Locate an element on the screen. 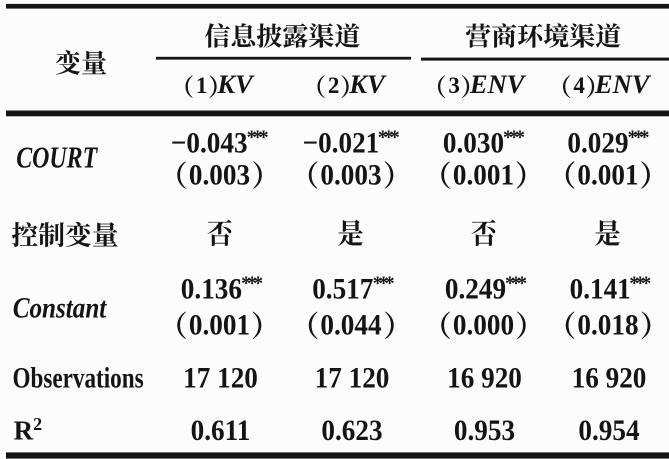 The width and height of the screenshot is (669, 459). svg-text: 0.953 is located at coordinates (484, 431).